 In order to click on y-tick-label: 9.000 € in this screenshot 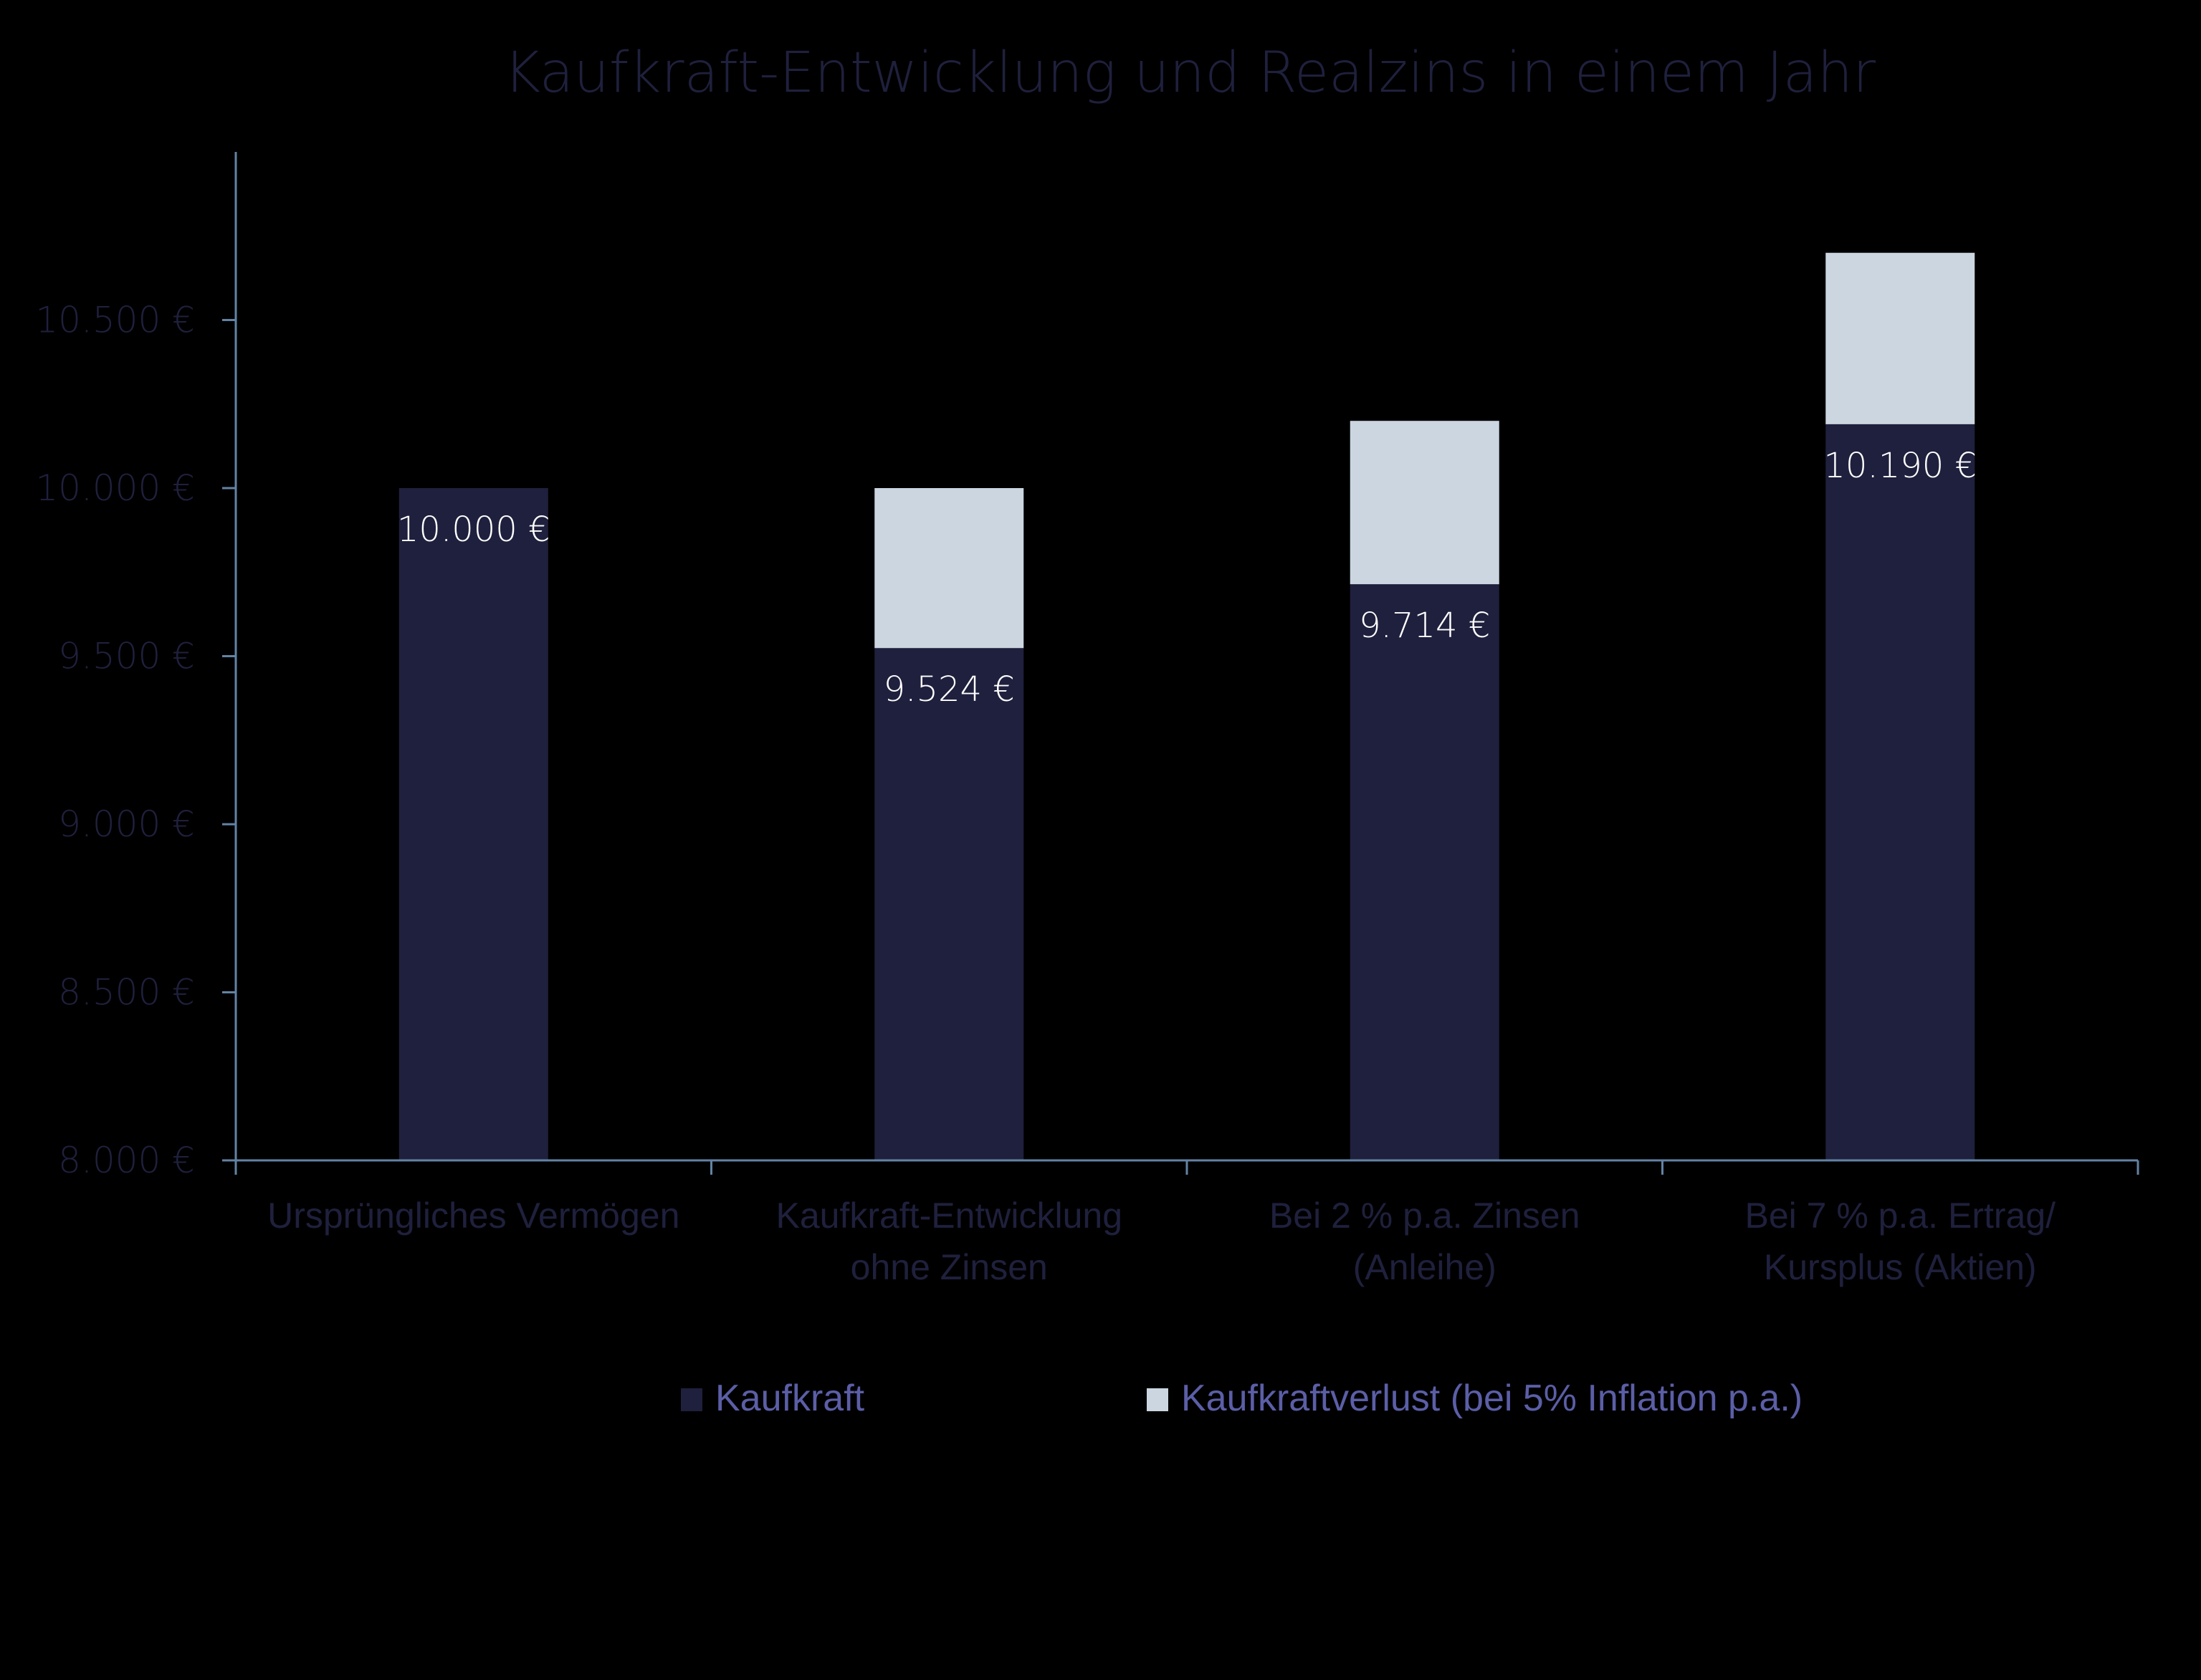, I will do `click(126, 824)`.